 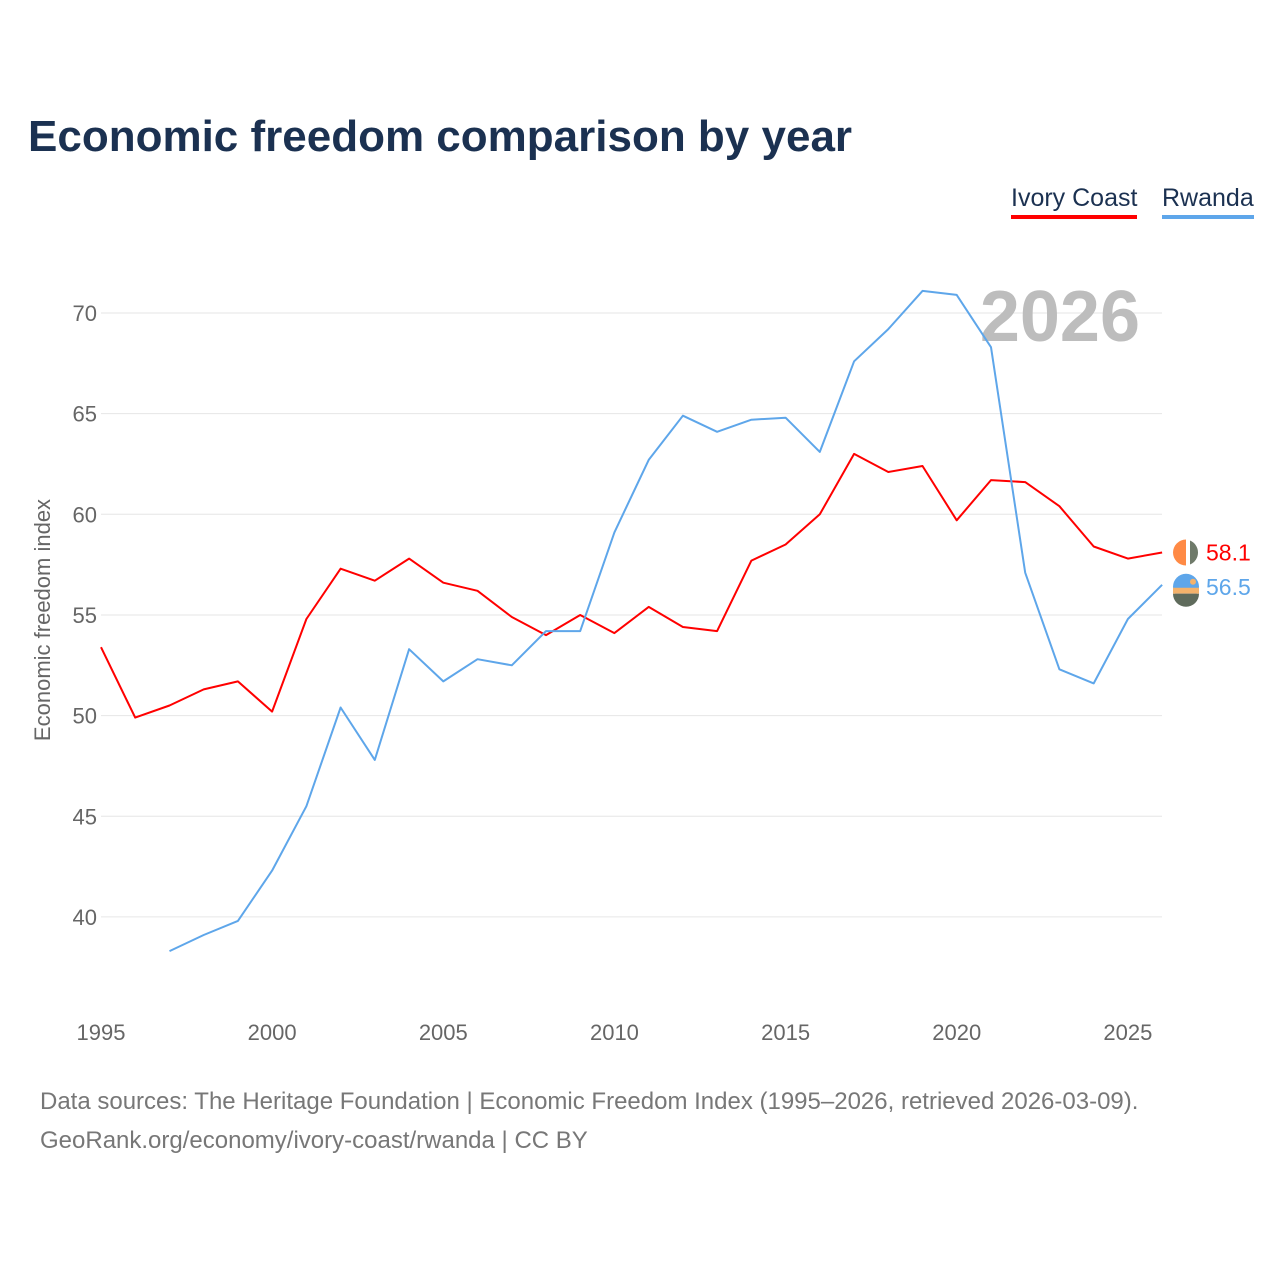 I want to click on y-tick-label: 40, so click(x=85, y=917).